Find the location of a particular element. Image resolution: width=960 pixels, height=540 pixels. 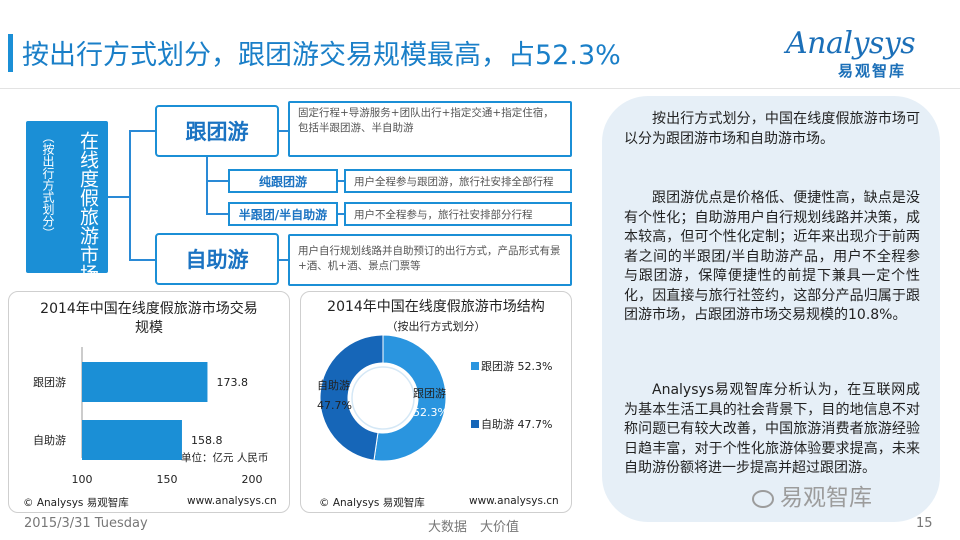

bar-unit-note: 单位：亿元 人民币 is located at coordinates (224, 457).